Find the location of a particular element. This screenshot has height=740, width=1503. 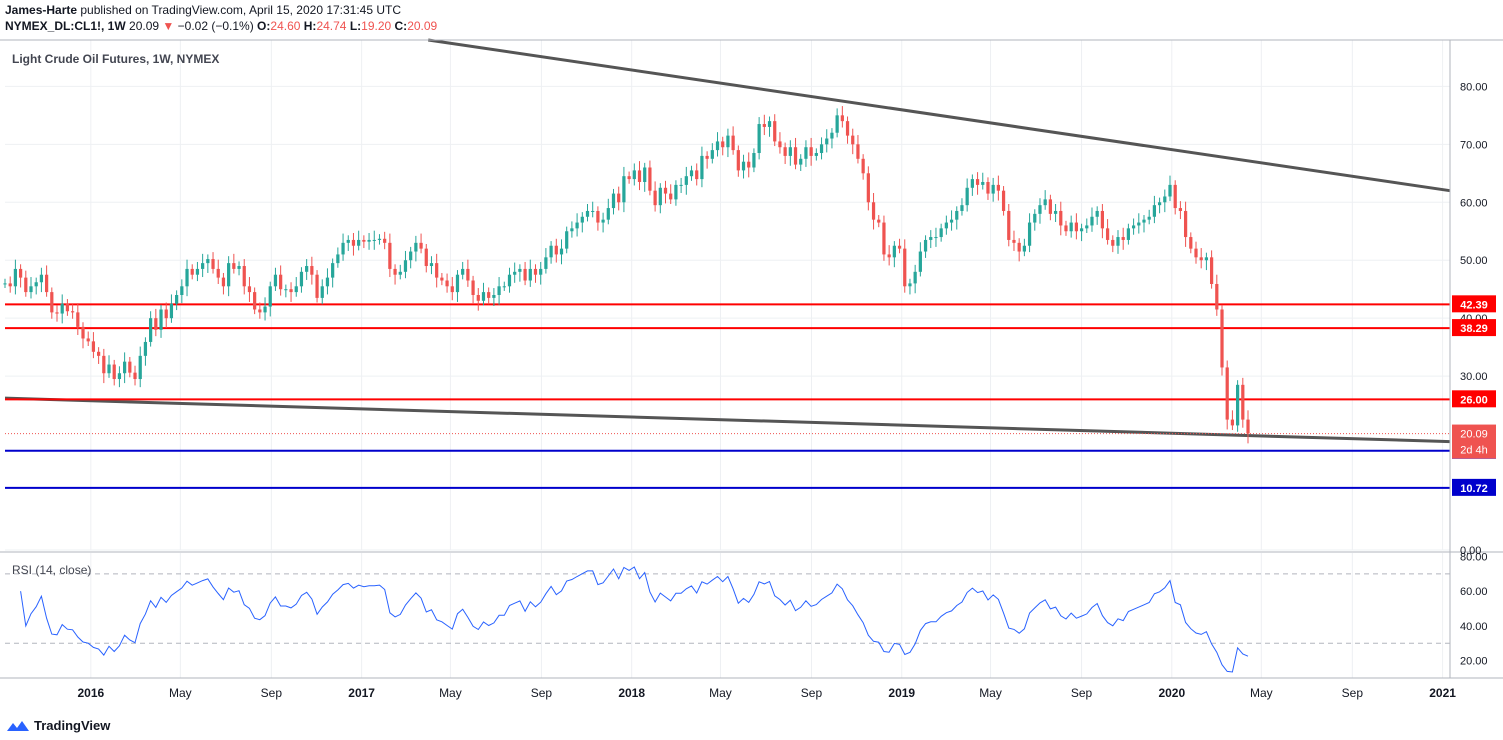

time-tick-label: 2016 is located at coordinates (90, 693).